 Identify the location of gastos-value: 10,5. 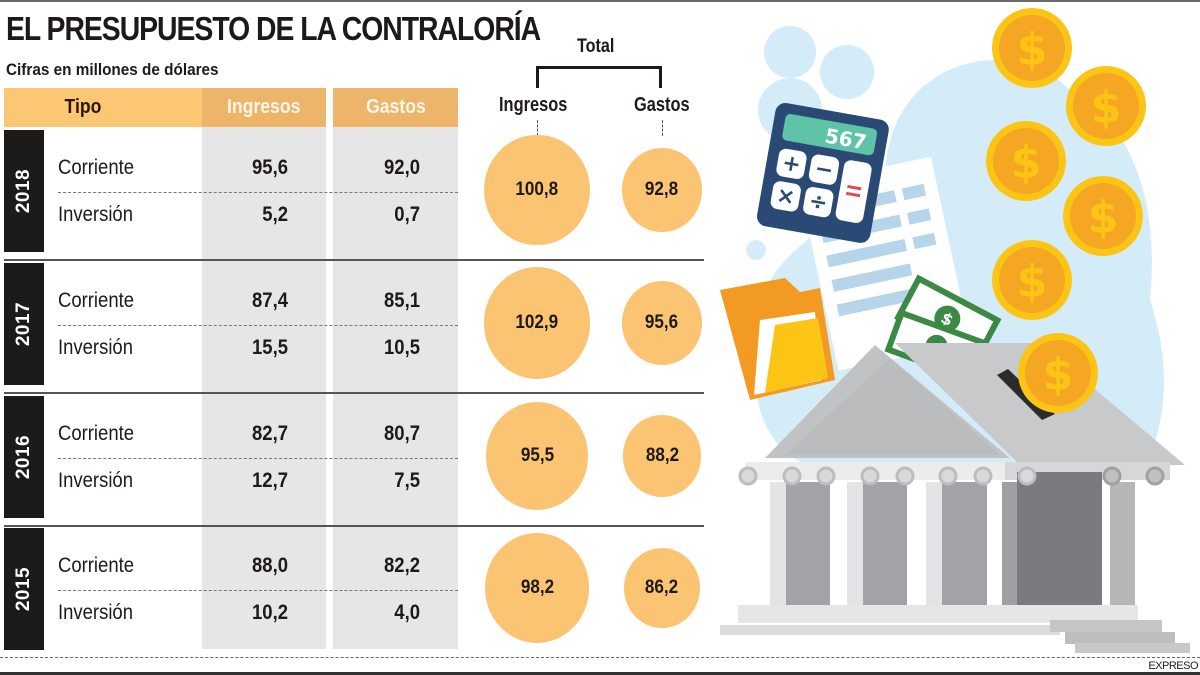
(402, 347).